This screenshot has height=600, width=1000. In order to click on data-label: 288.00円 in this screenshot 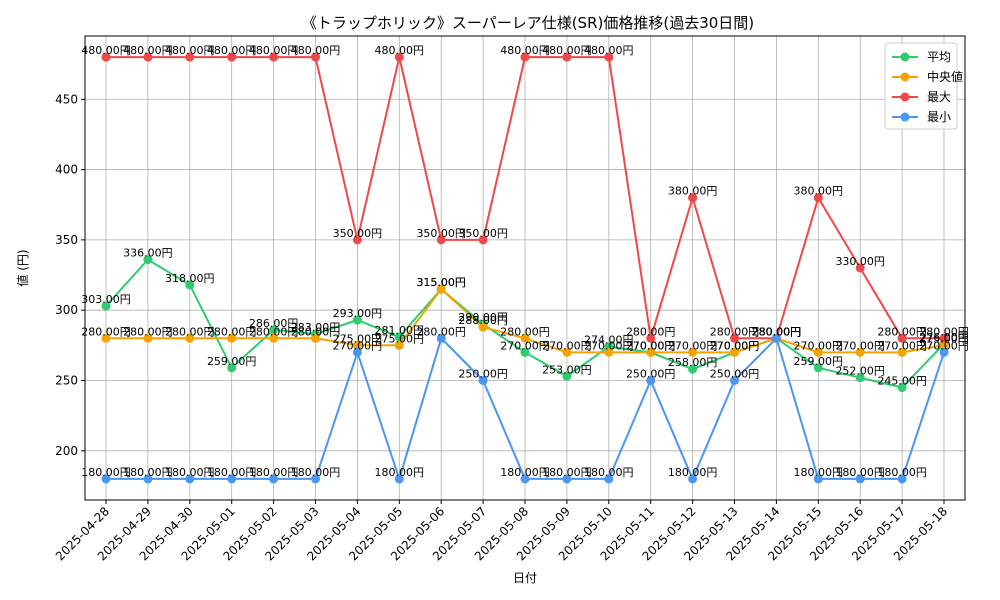, I will do `click(483, 320)`.